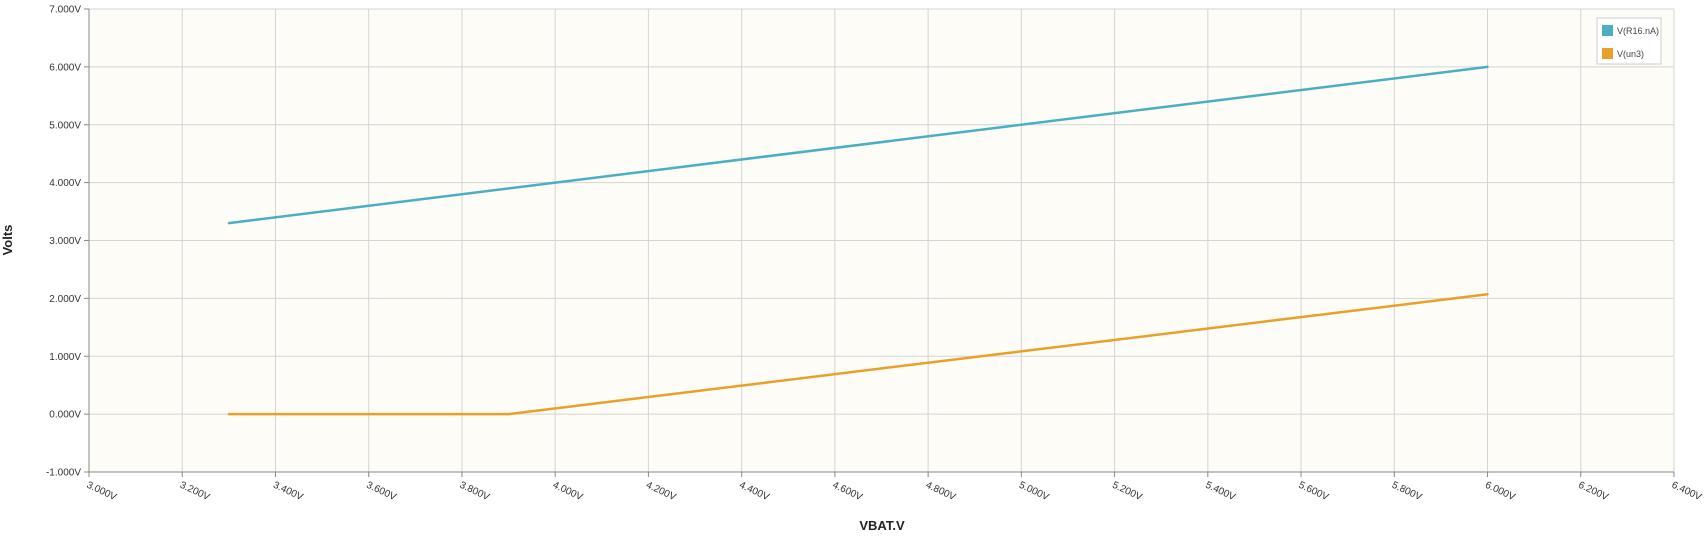  Describe the element at coordinates (754, 492) in the screenshot. I see `x-tick-label: 4.400V` at that location.